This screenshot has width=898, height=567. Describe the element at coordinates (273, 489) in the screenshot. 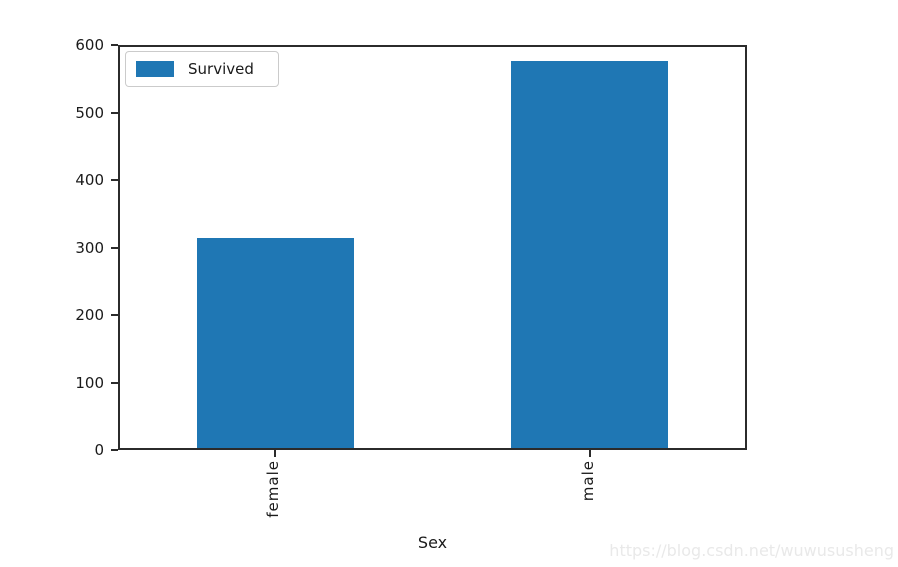

I see `x-tick-label-female: female` at that location.